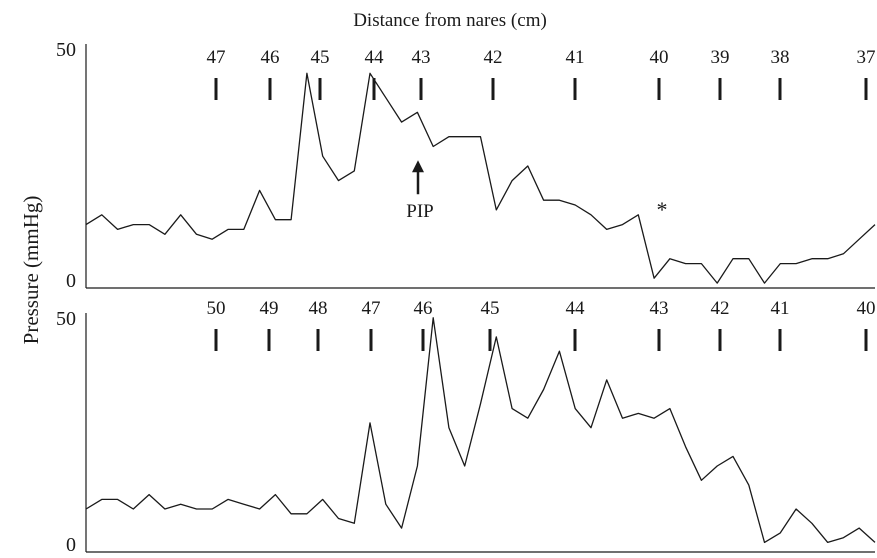 This screenshot has width=877, height=558. I want to click on bottom-distance-marker-label: 50, so click(216, 308).